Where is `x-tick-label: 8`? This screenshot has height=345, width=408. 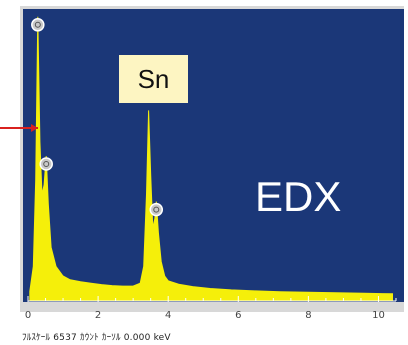 x-tick-label: 8 is located at coordinates (308, 315).